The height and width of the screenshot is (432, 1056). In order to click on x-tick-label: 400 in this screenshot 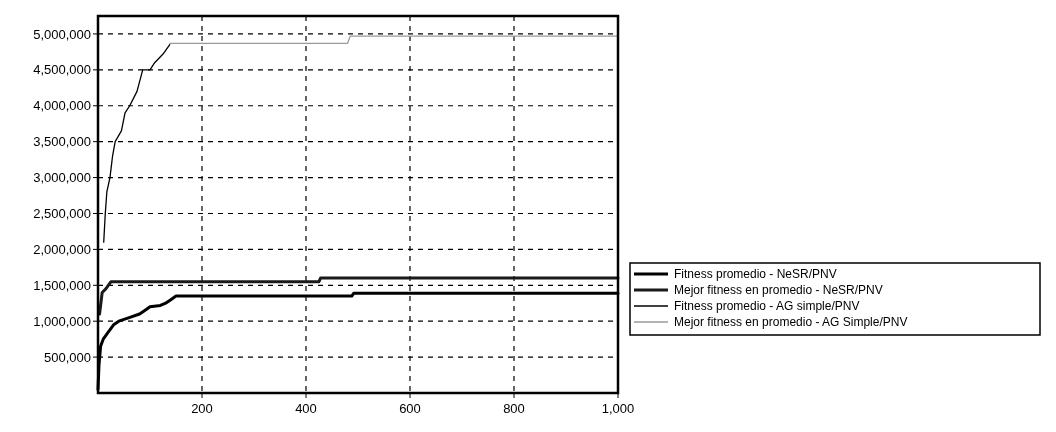, I will do `click(306, 408)`.